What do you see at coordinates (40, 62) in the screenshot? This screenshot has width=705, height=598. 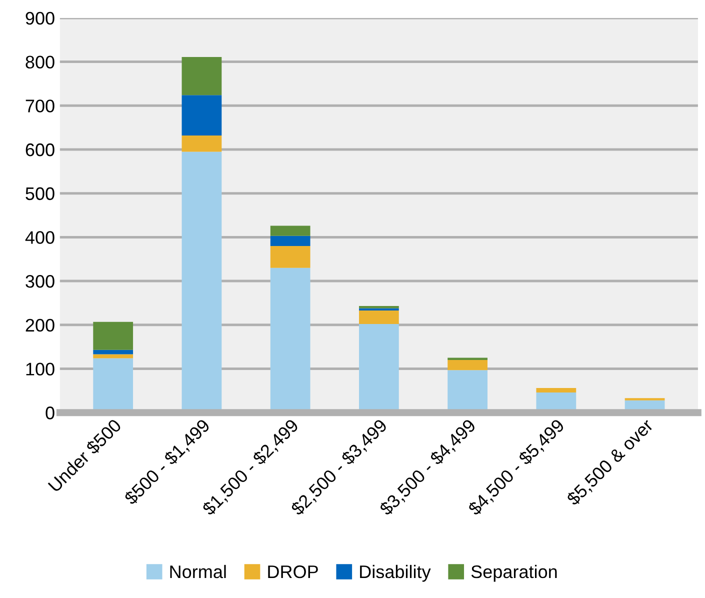 I see `y-tick-label: 800` at bounding box center [40, 62].